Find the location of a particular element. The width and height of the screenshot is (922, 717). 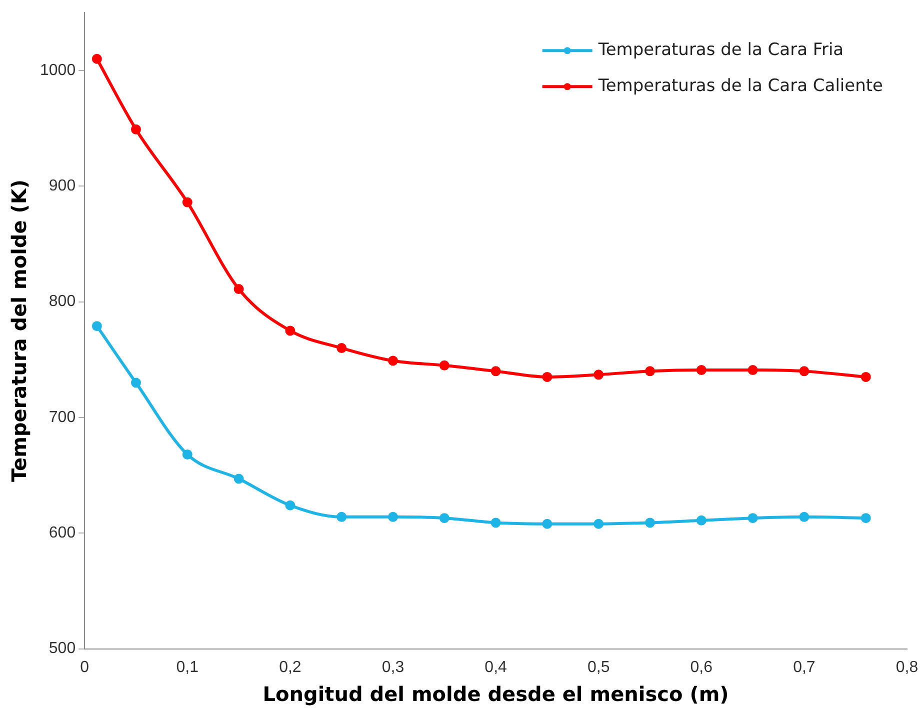

x-tick-label: 0,4 is located at coordinates (496, 667).